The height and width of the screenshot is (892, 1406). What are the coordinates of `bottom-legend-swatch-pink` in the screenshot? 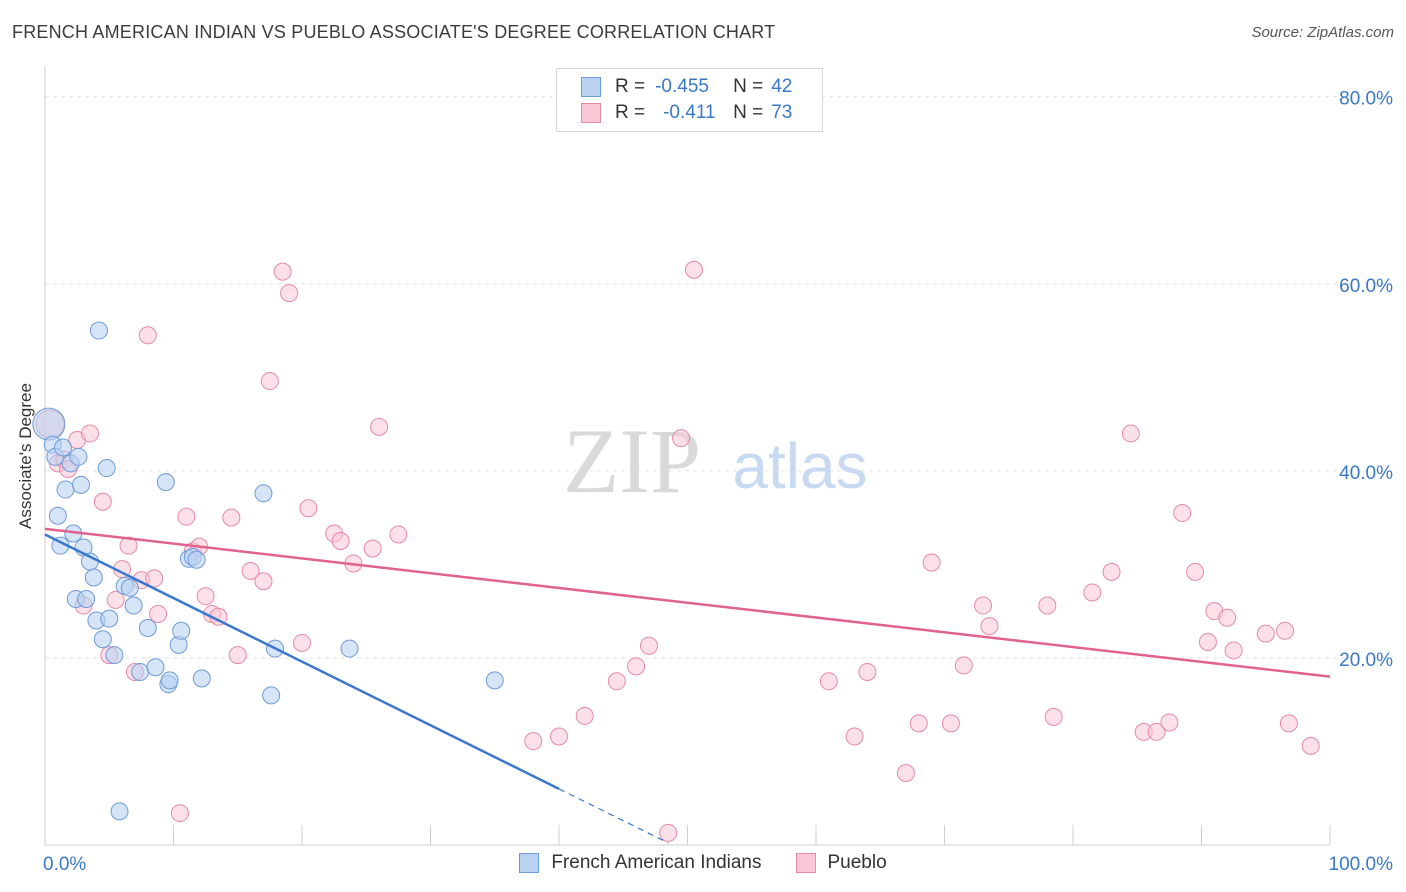 It's located at (805, 863).